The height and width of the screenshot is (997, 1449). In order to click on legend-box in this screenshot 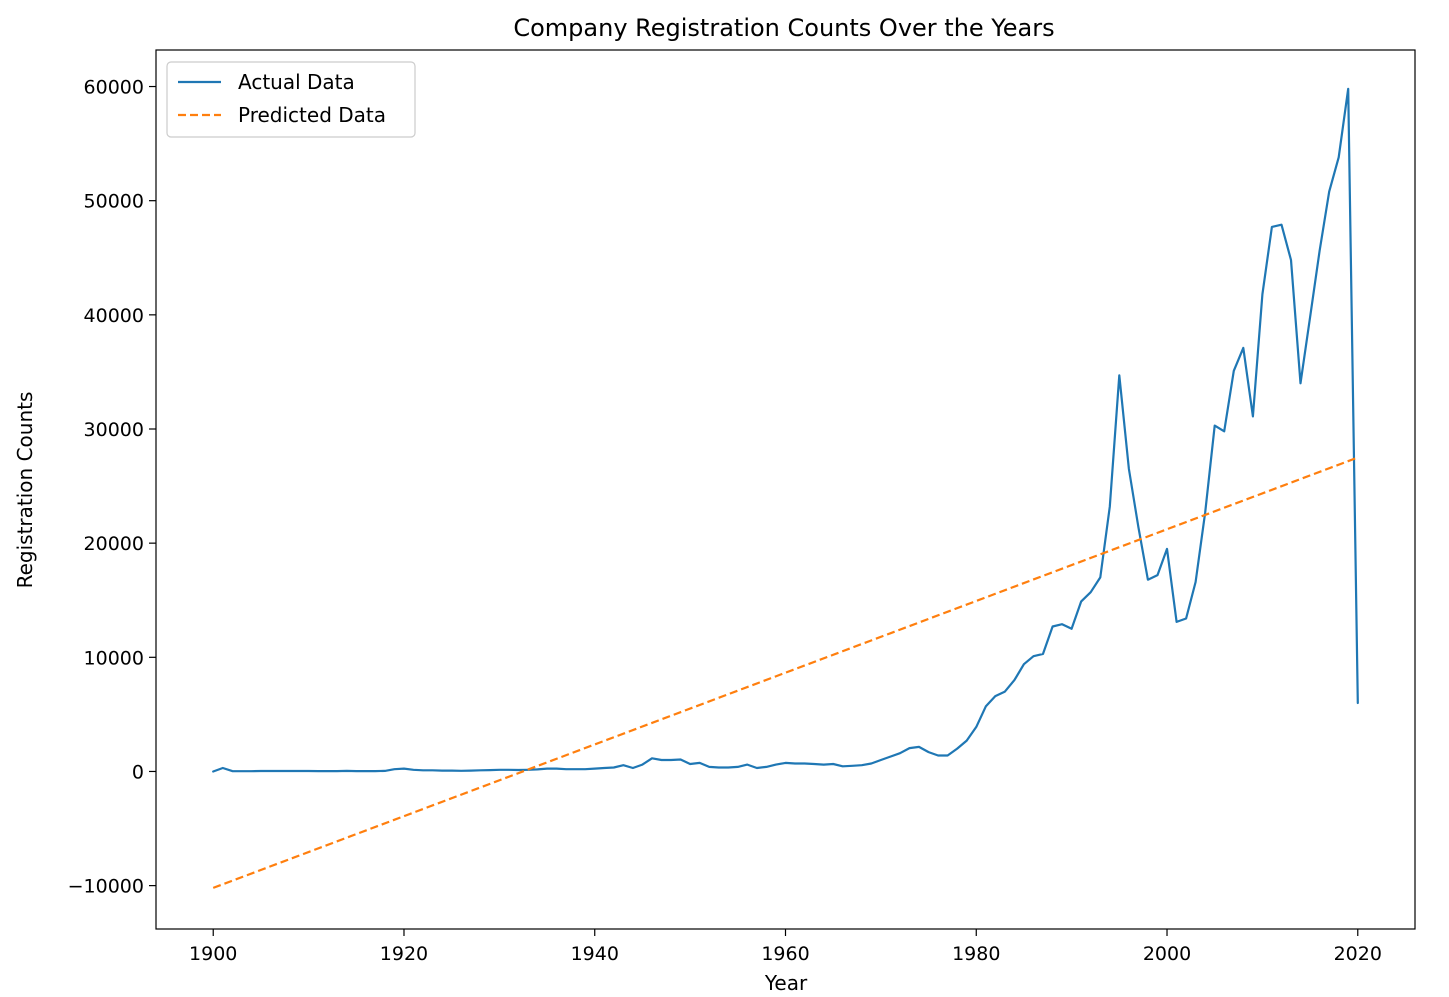, I will do `click(291, 99)`.